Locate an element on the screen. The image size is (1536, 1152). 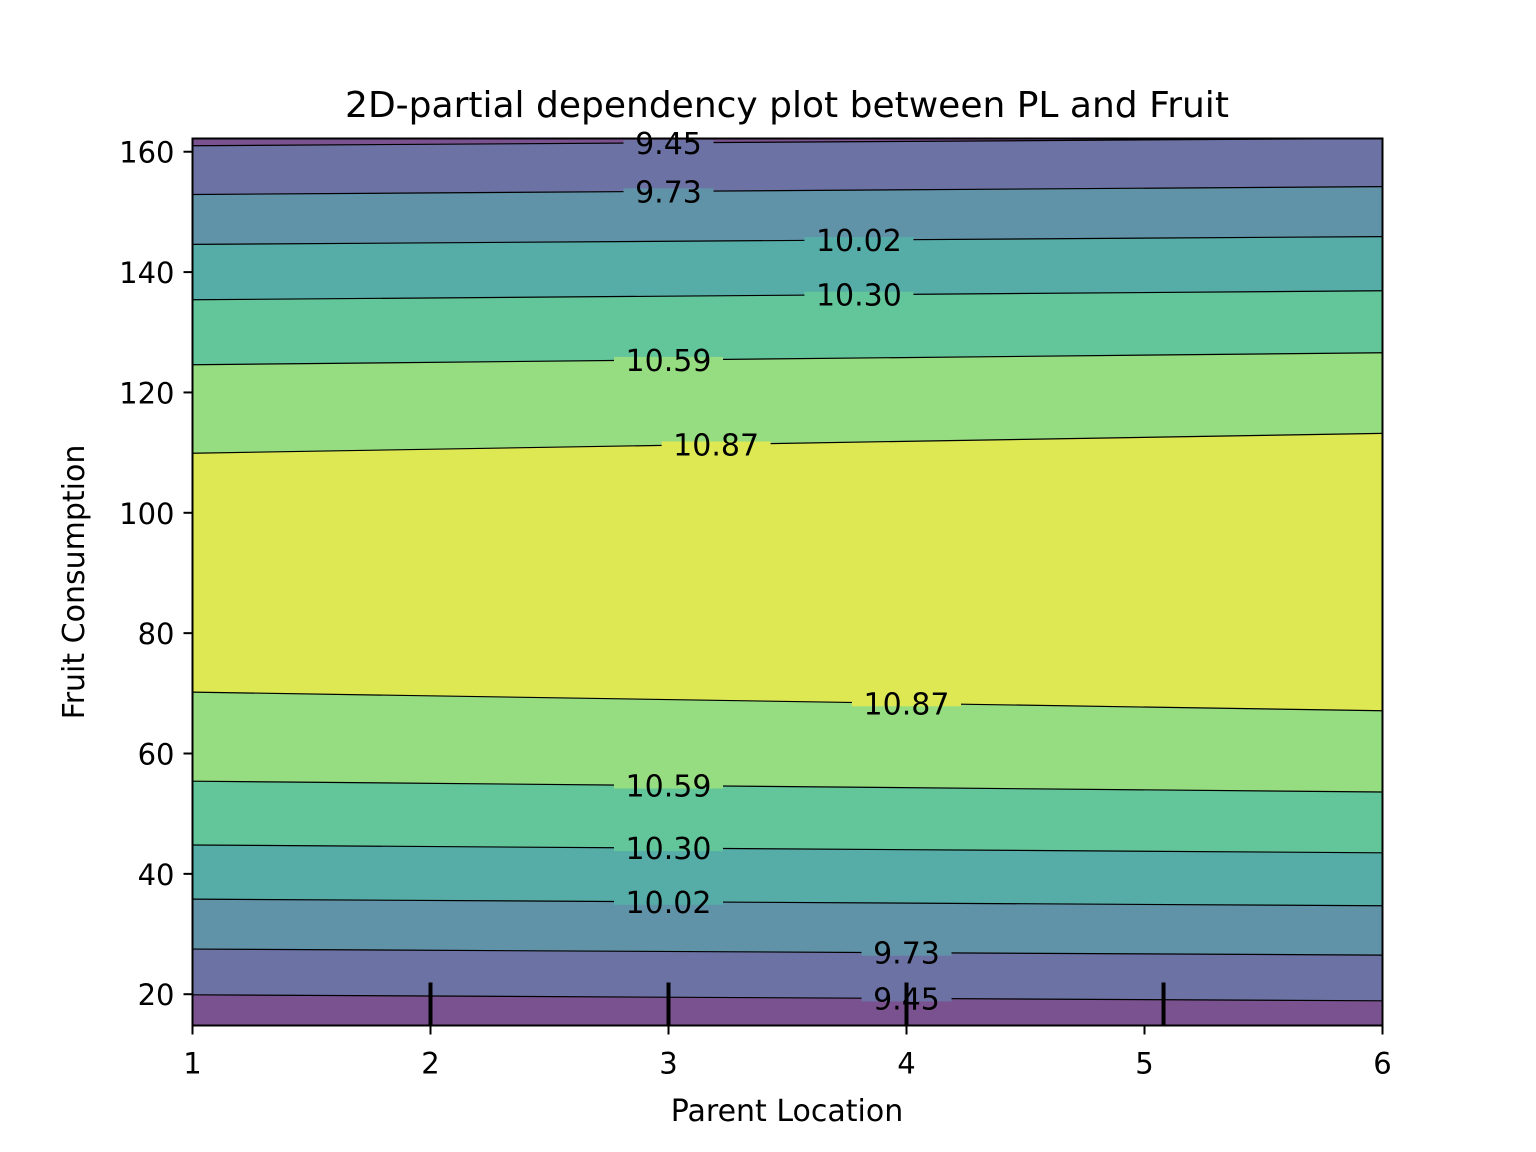
x-tick-label: 4 is located at coordinates (906, 1064).